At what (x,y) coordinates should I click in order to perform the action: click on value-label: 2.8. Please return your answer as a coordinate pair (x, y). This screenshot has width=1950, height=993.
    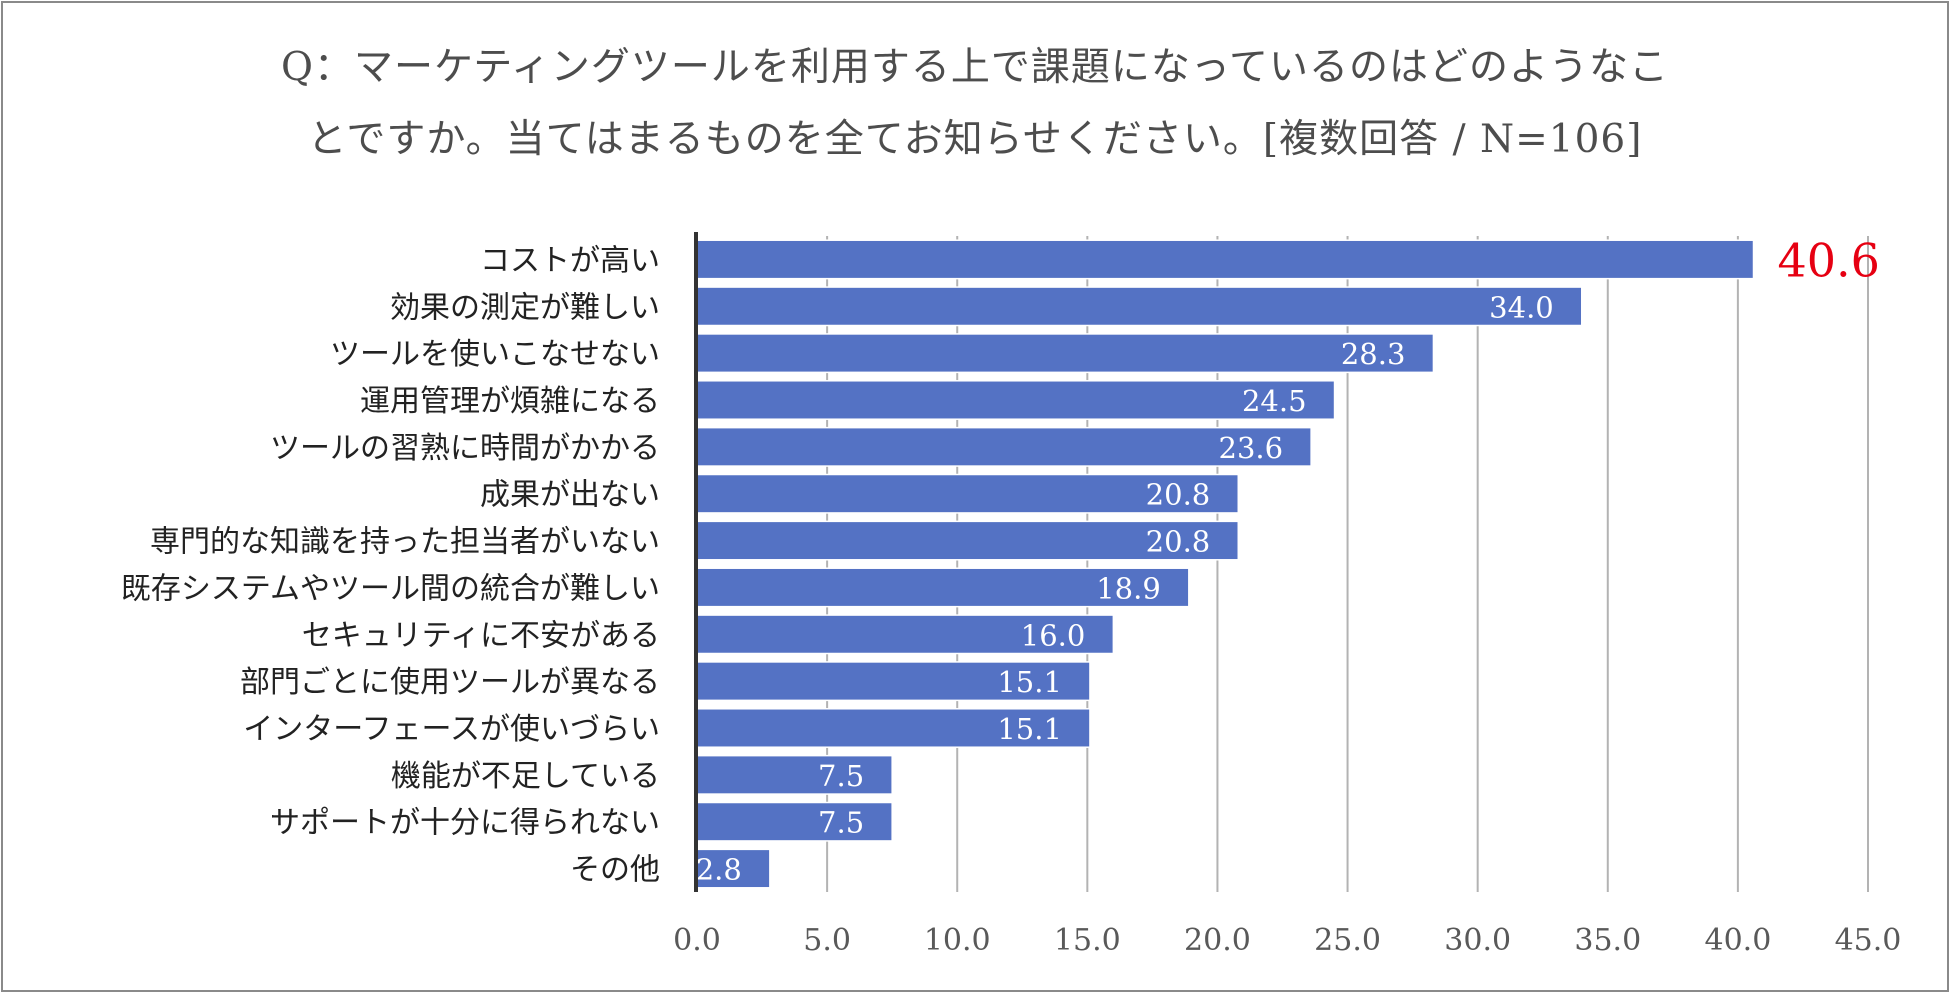
    Looking at the image, I should click on (719, 870).